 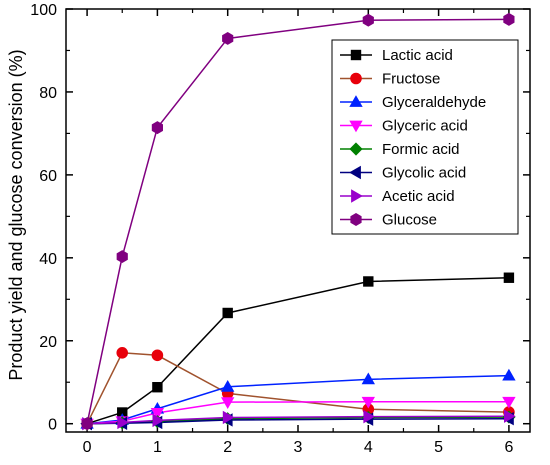 I want to click on x-tick-label: 4, so click(x=368, y=447).